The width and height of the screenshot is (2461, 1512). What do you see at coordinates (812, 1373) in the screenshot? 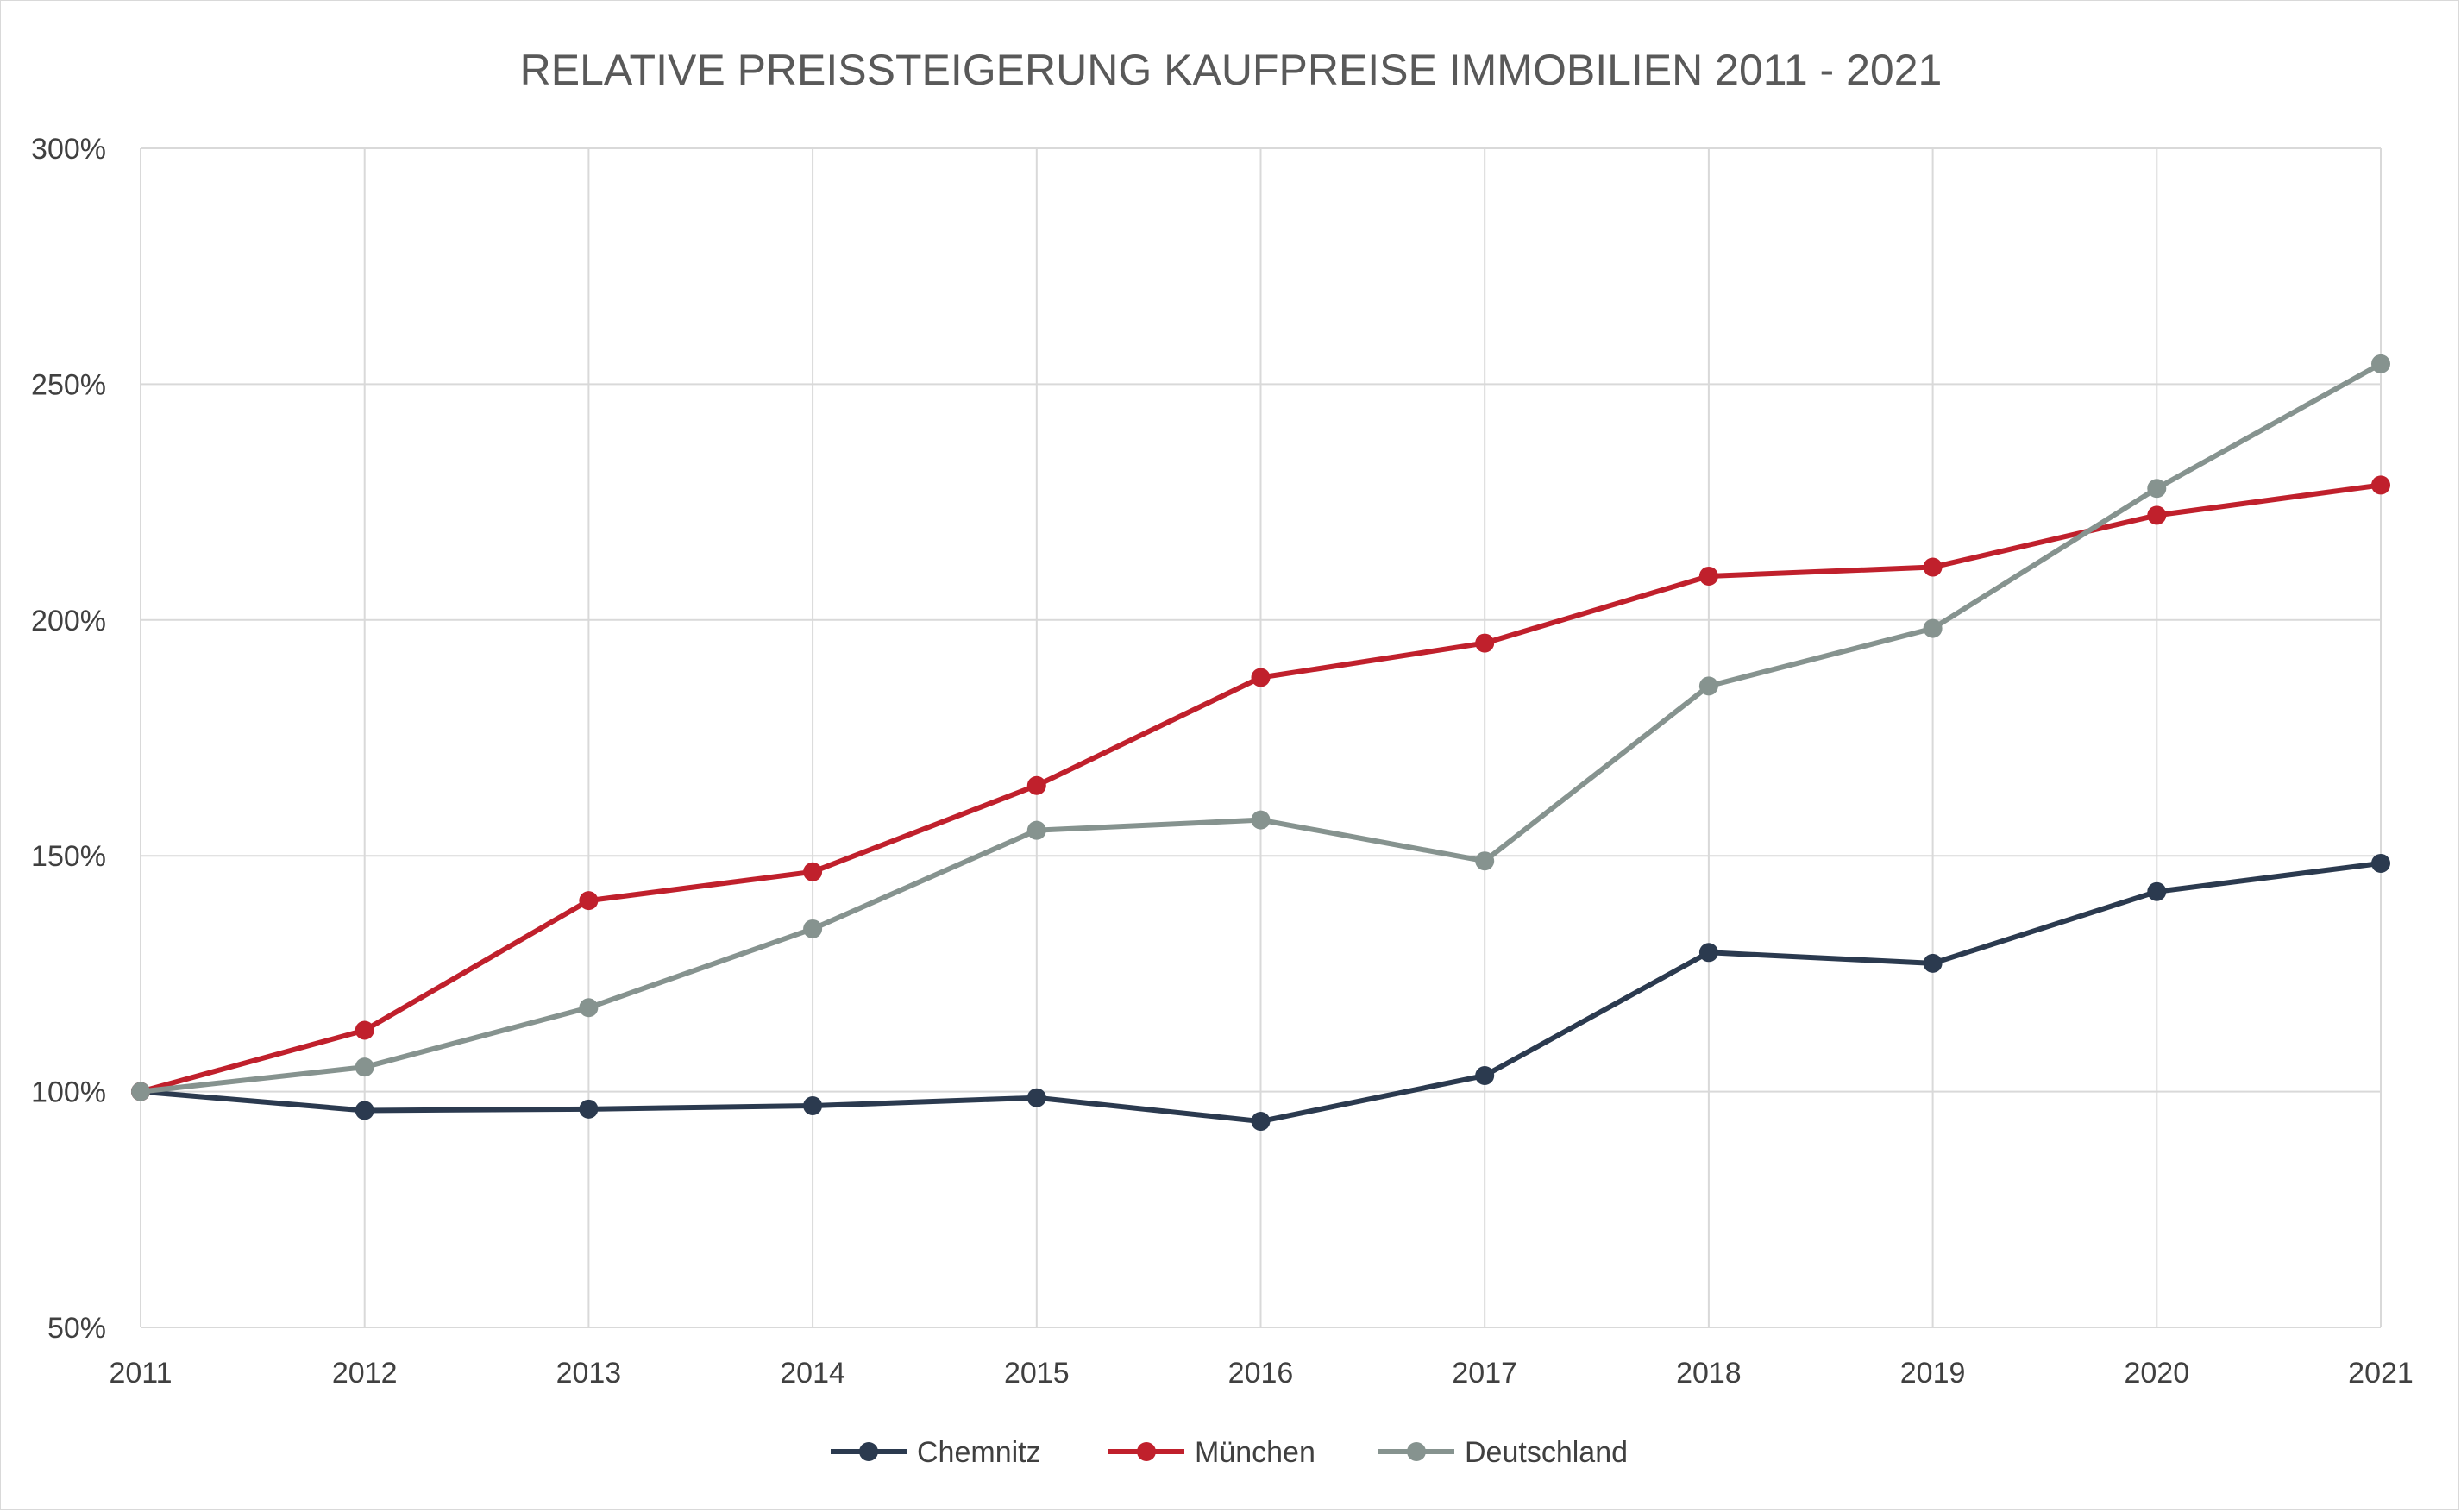
I see `x-tick-label: 2014` at bounding box center [812, 1373].